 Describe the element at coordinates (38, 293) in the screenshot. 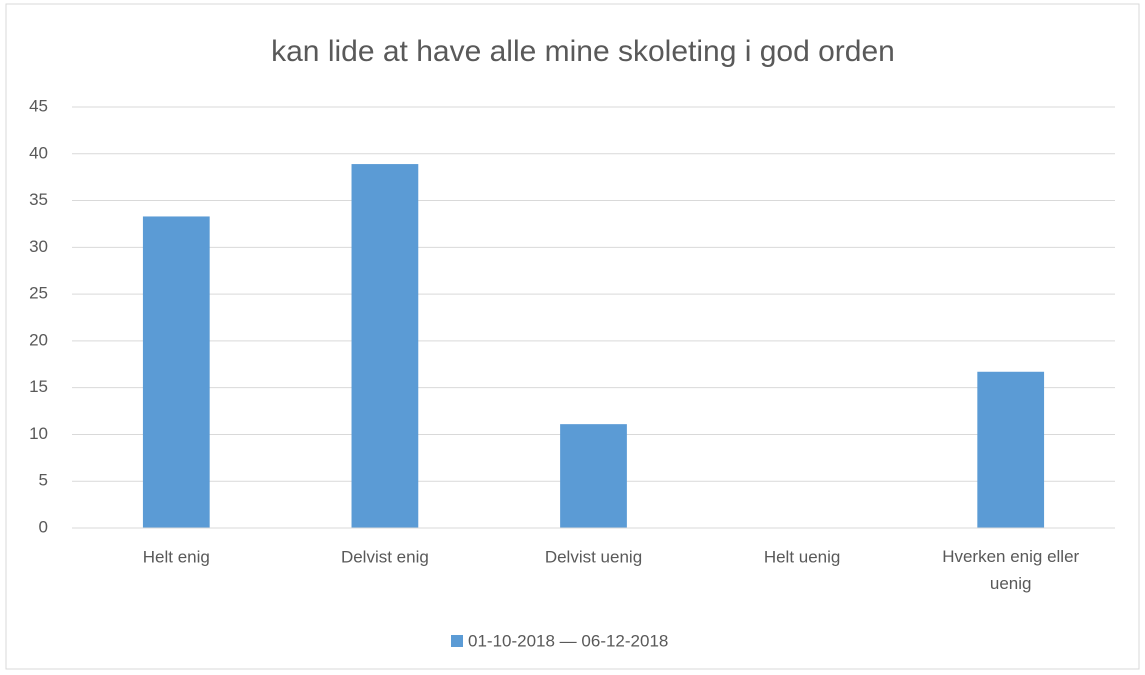

I see `y-tick-label: 25` at that location.